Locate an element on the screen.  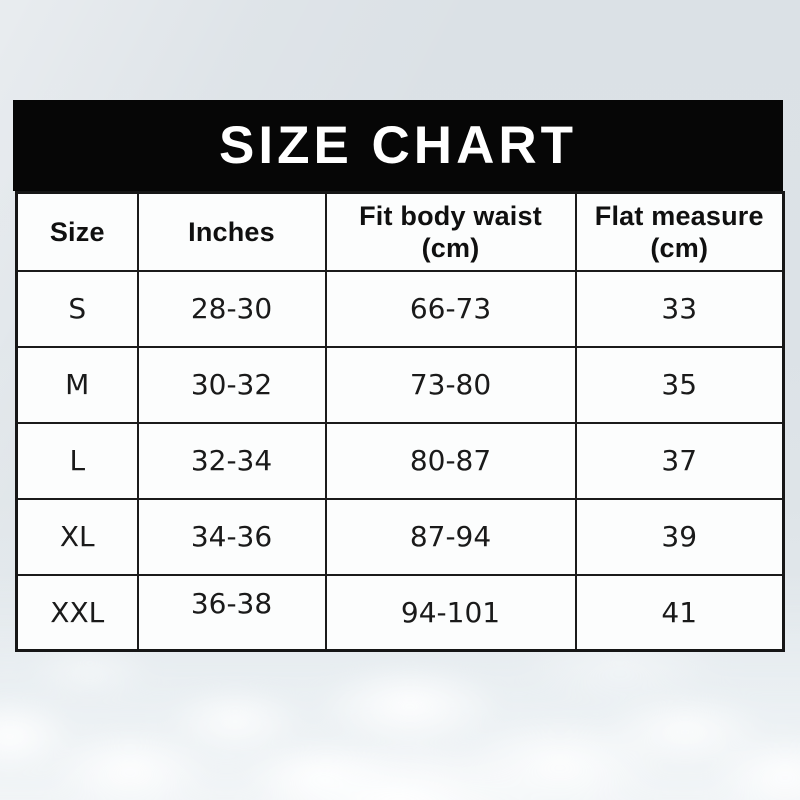
cell-fit-body-waist: 87-94 is located at coordinates (450, 536).